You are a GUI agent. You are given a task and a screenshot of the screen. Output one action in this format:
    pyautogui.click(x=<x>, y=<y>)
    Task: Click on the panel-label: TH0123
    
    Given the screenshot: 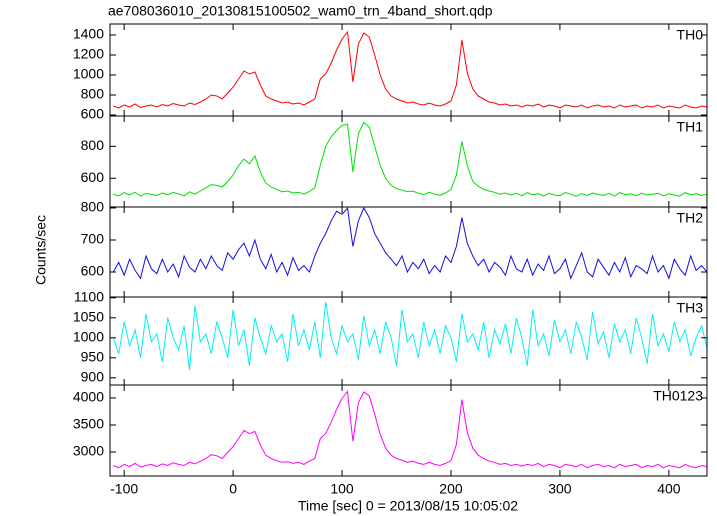 What is the action you would take?
    pyautogui.click(x=678, y=396)
    